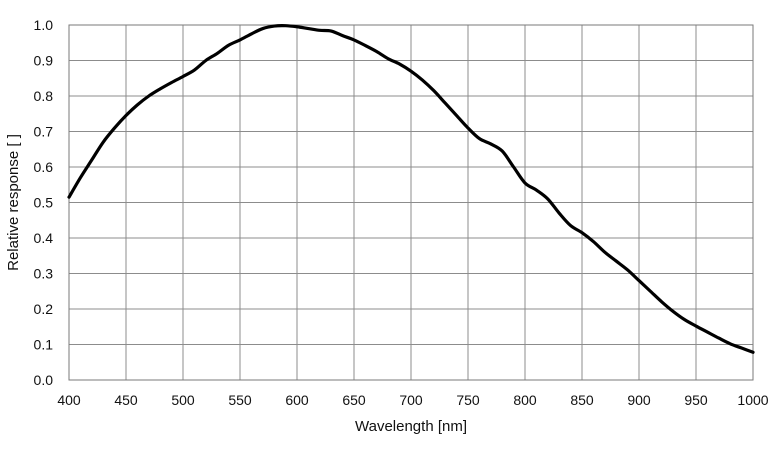 The height and width of the screenshot is (449, 779). What do you see at coordinates (44, 203) in the screenshot?
I see `y-tick-label: 0.5` at bounding box center [44, 203].